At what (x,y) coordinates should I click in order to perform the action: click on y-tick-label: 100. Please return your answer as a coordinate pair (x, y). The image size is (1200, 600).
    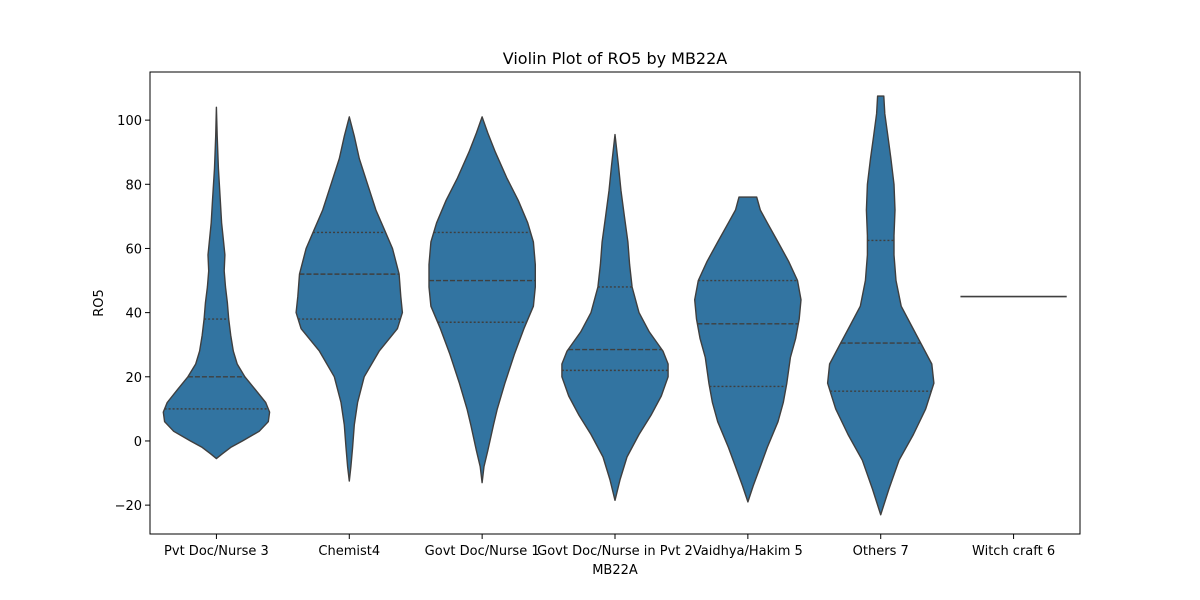
    Looking at the image, I should click on (129, 121).